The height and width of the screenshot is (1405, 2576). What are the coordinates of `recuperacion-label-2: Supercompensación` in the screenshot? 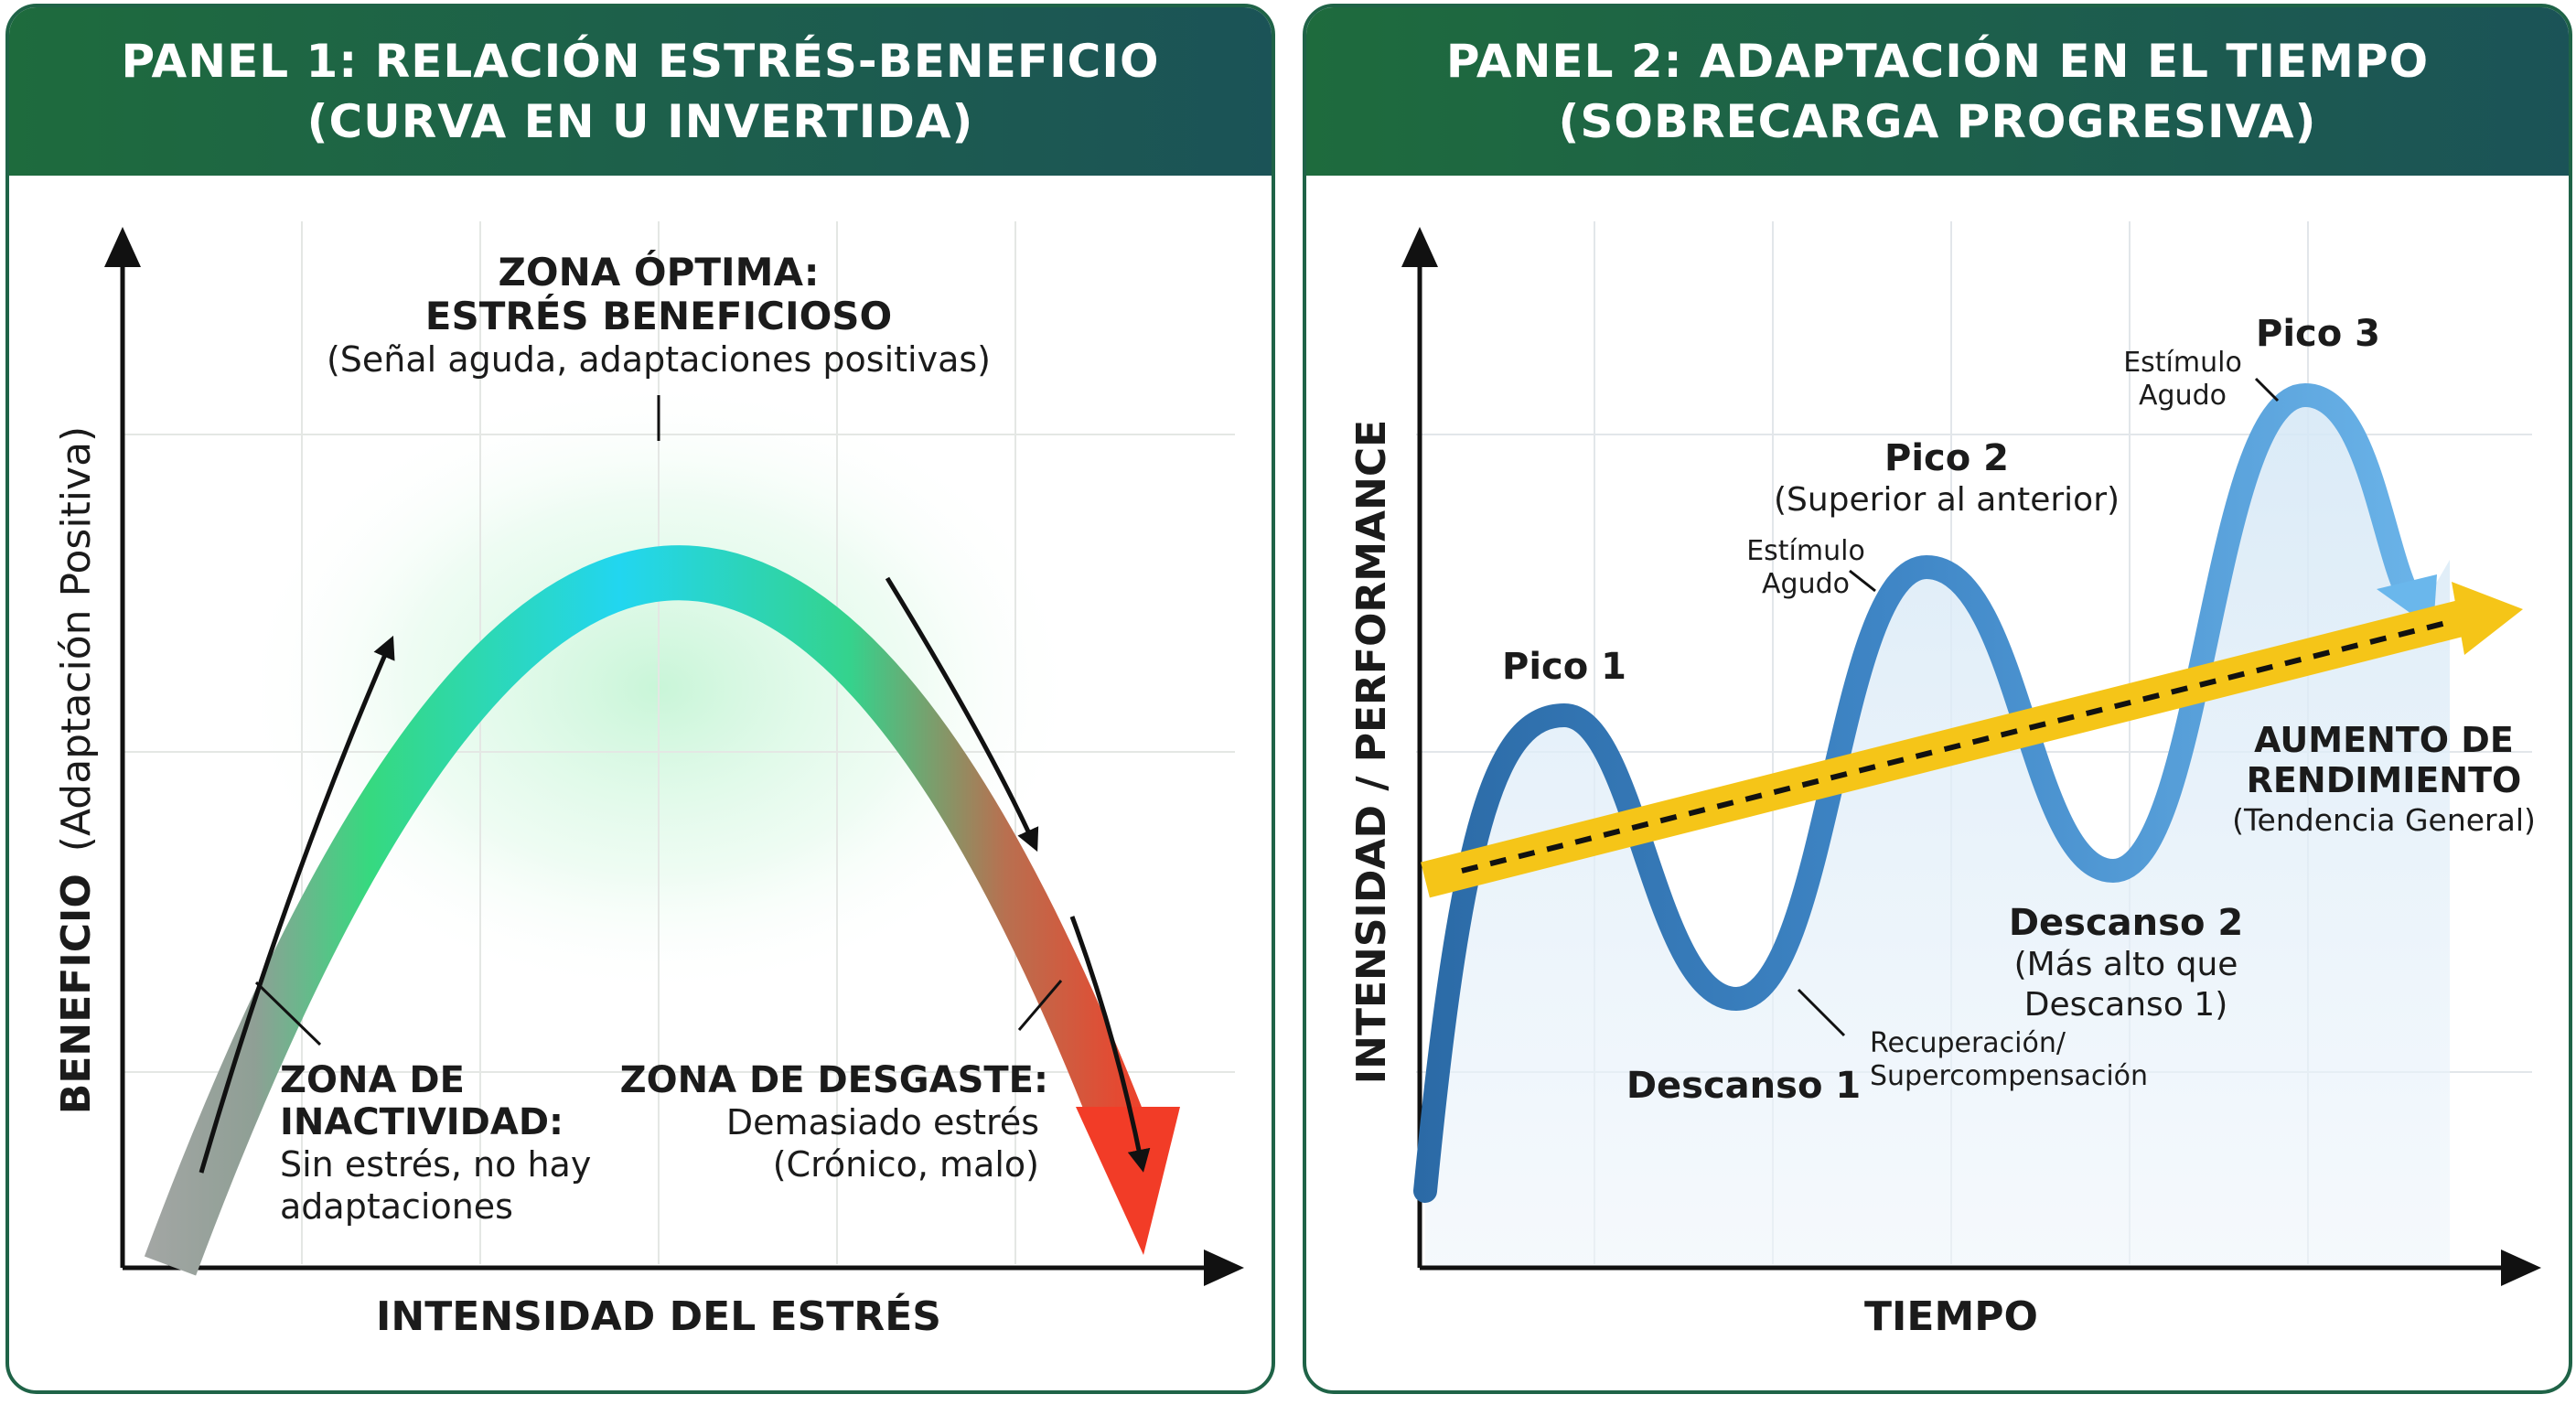 It's located at (2009, 1076).